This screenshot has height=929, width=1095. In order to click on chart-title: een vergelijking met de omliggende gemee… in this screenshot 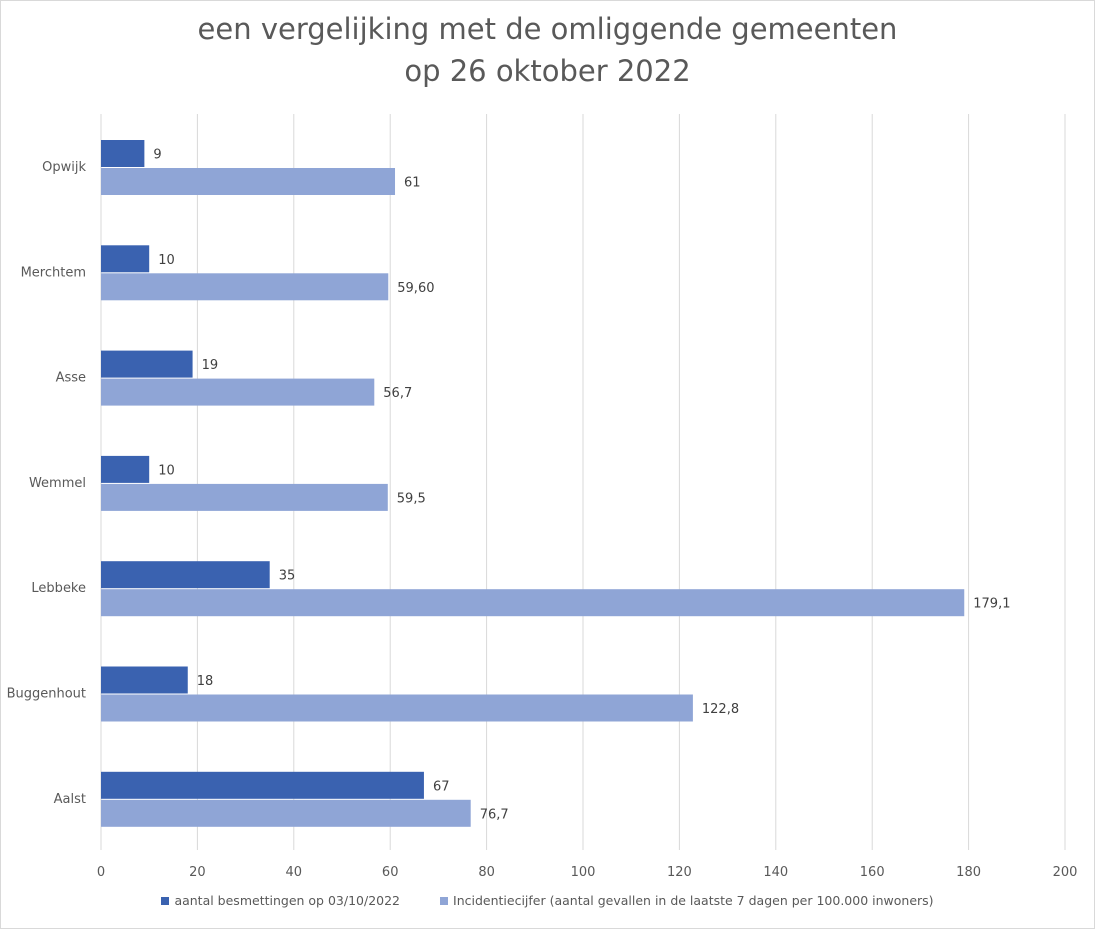, I will do `click(547, 50)`.